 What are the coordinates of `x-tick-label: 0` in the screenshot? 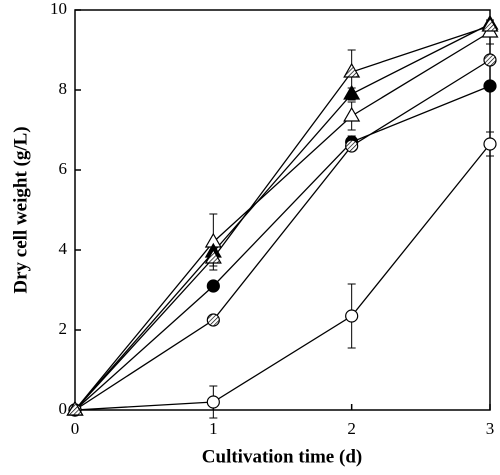 It's located at (75, 428).